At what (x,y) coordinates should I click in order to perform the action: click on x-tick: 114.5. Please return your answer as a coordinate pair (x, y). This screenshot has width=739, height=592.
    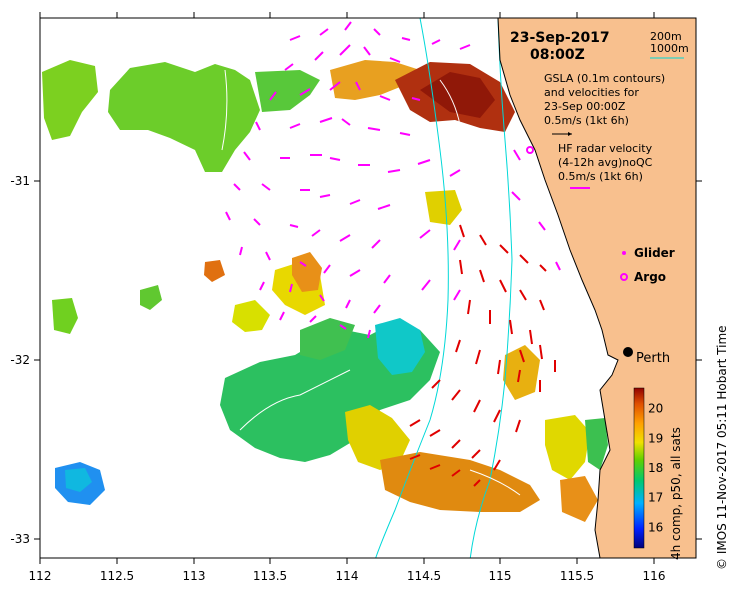
    Looking at the image, I should click on (424, 576).